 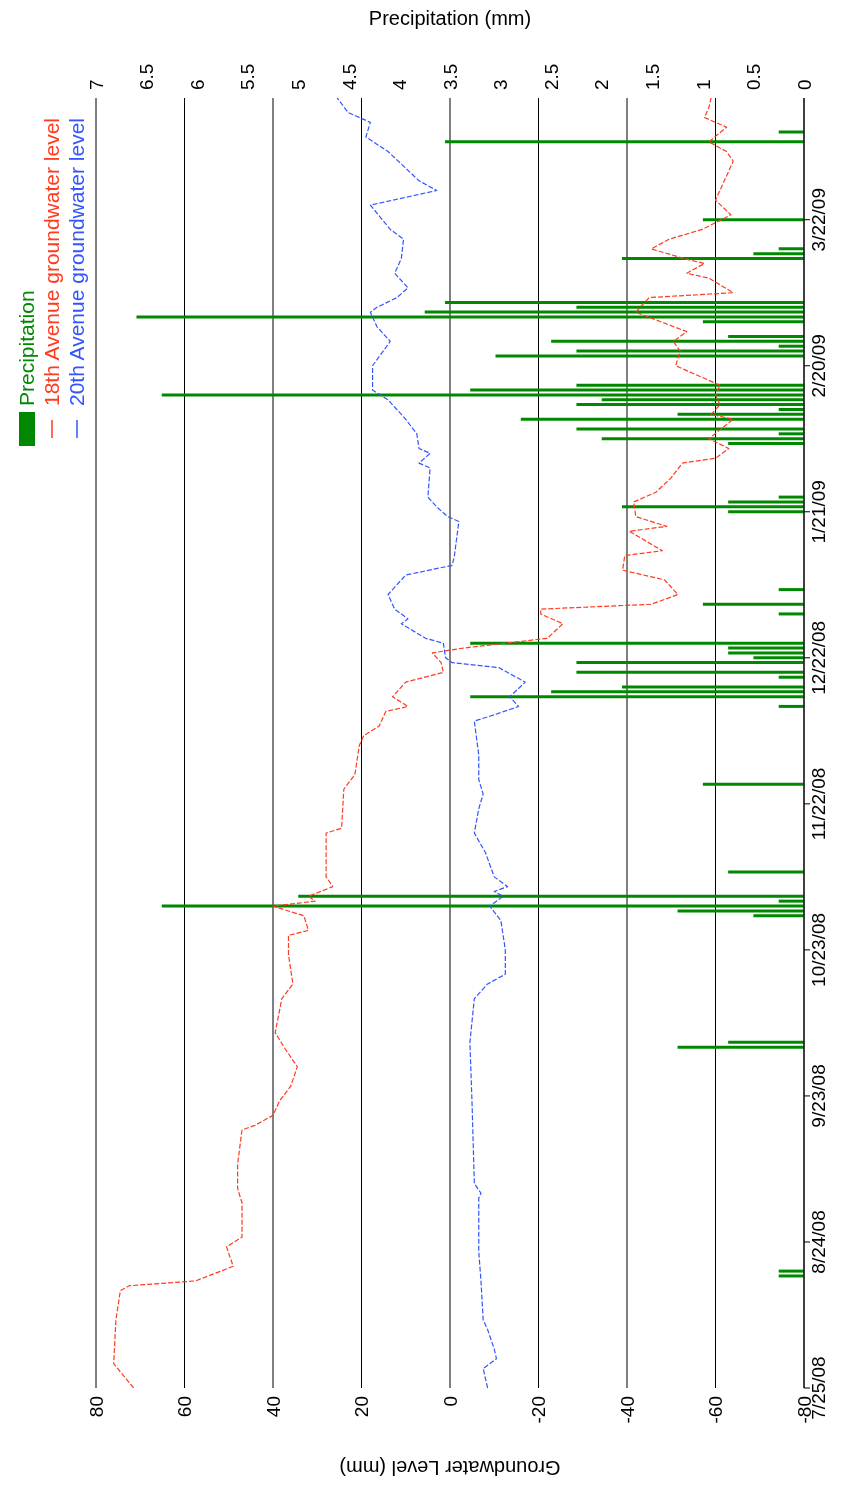 What do you see at coordinates (185, 1407) in the screenshot?
I see `x-tick-label: 60` at bounding box center [185, 1407].